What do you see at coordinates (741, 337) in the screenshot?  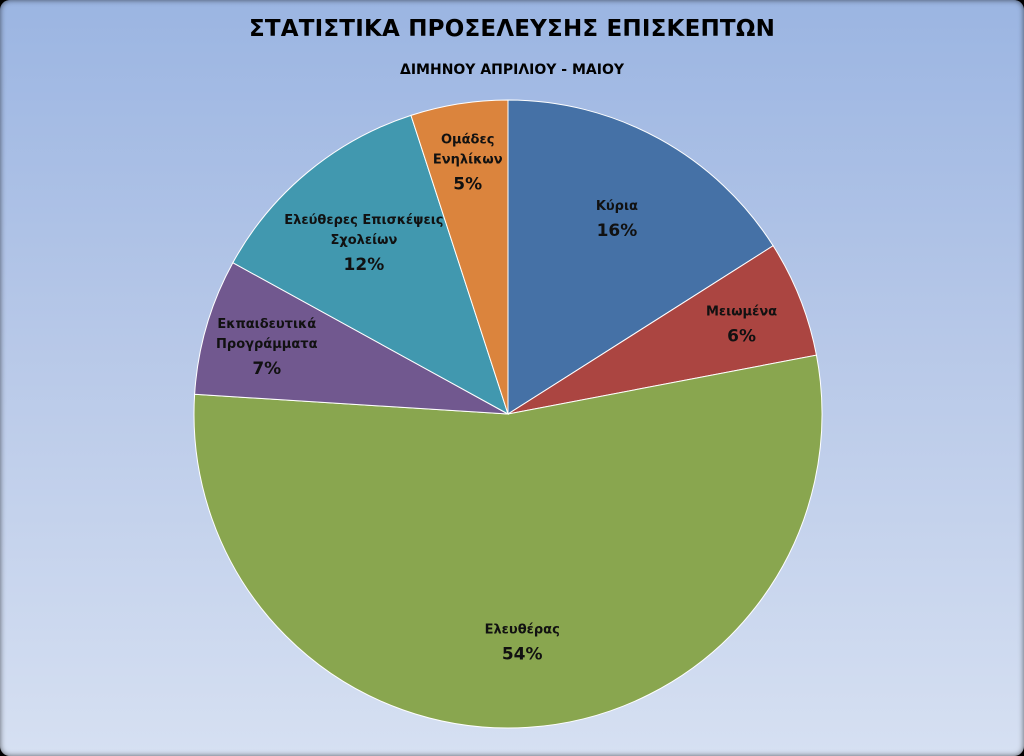 I see `slice-percent: 6%` at bounding box center [741, 337].